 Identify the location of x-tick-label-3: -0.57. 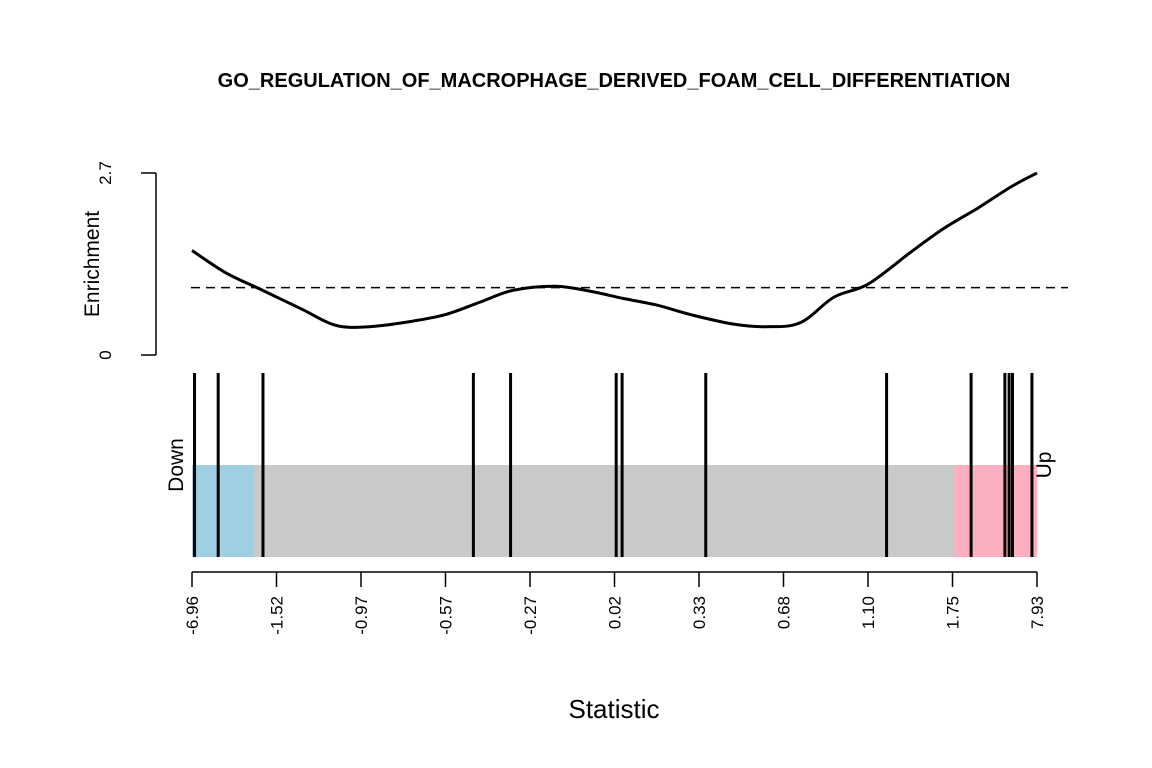
(446, 615).